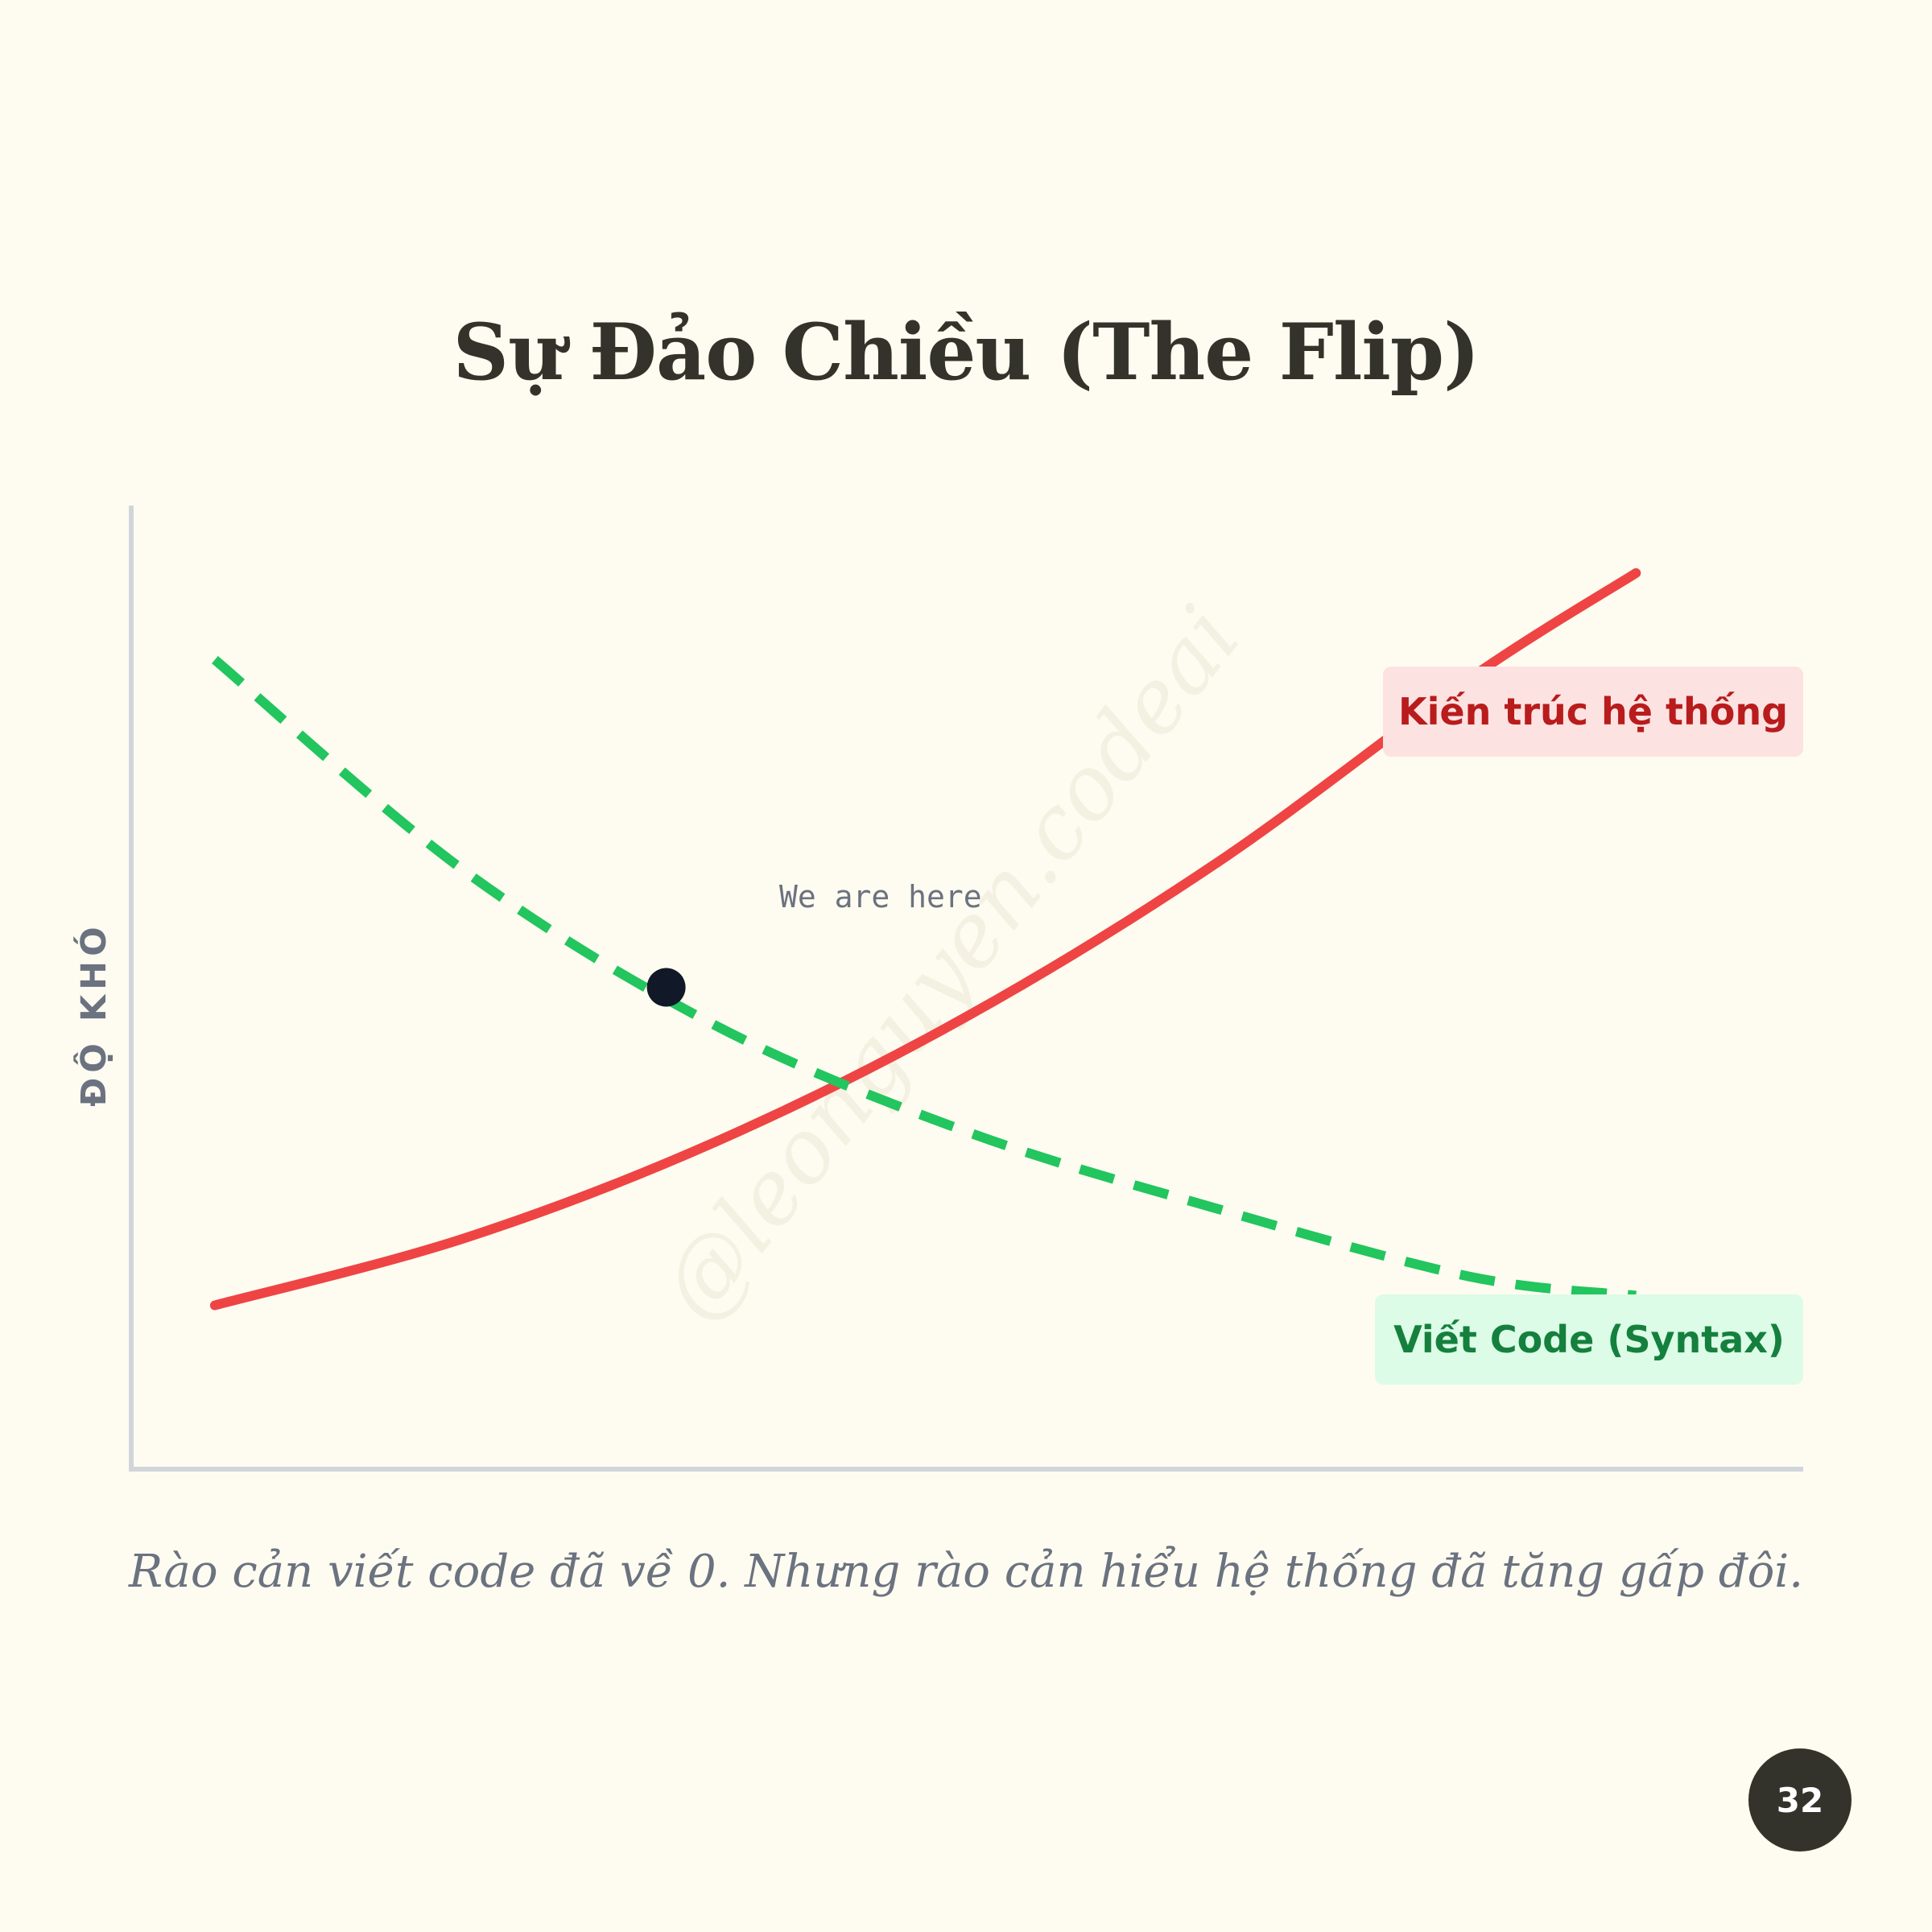 This screenshot has height=1932, width=1932. Describe the element at coordinates (1589, 1339) in the screenshot. I see `legend-label-viet-code: Viết Code (Syntax)` at that location.